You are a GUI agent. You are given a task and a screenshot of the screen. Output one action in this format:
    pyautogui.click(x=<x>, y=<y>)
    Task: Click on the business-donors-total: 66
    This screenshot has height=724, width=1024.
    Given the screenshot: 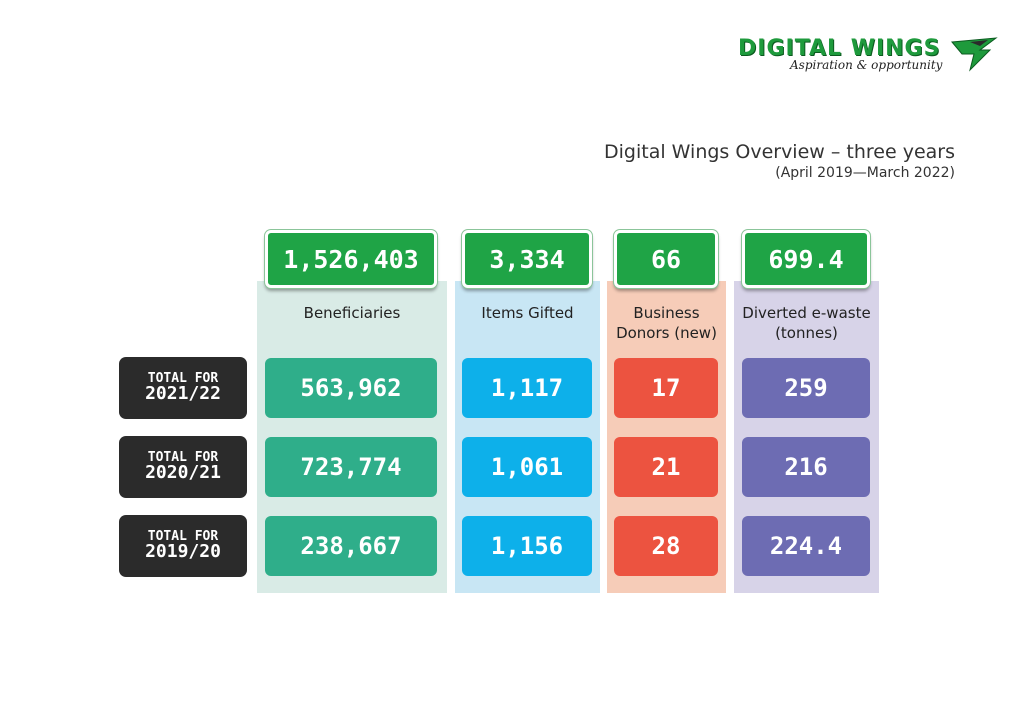 What is the action you would take?
    pyautogui.click(x=666, y=259)
    